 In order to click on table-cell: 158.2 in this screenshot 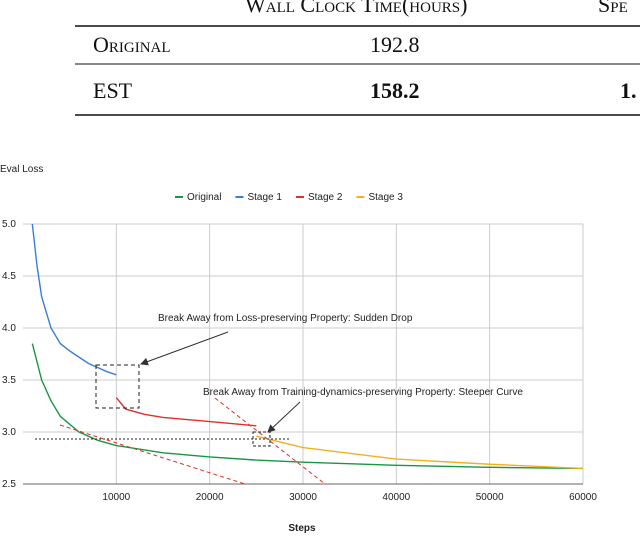, I will do `click(395, 90)`.